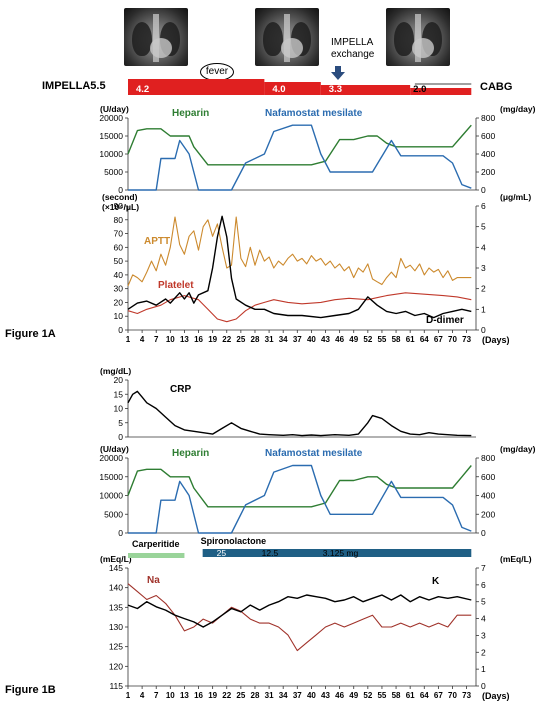 The image size is (550, 712). What do you see at coordinates (226, 339) in the screenshot?
I see `fig1a-xtick-label: 22` at bounding box center [226, 339].